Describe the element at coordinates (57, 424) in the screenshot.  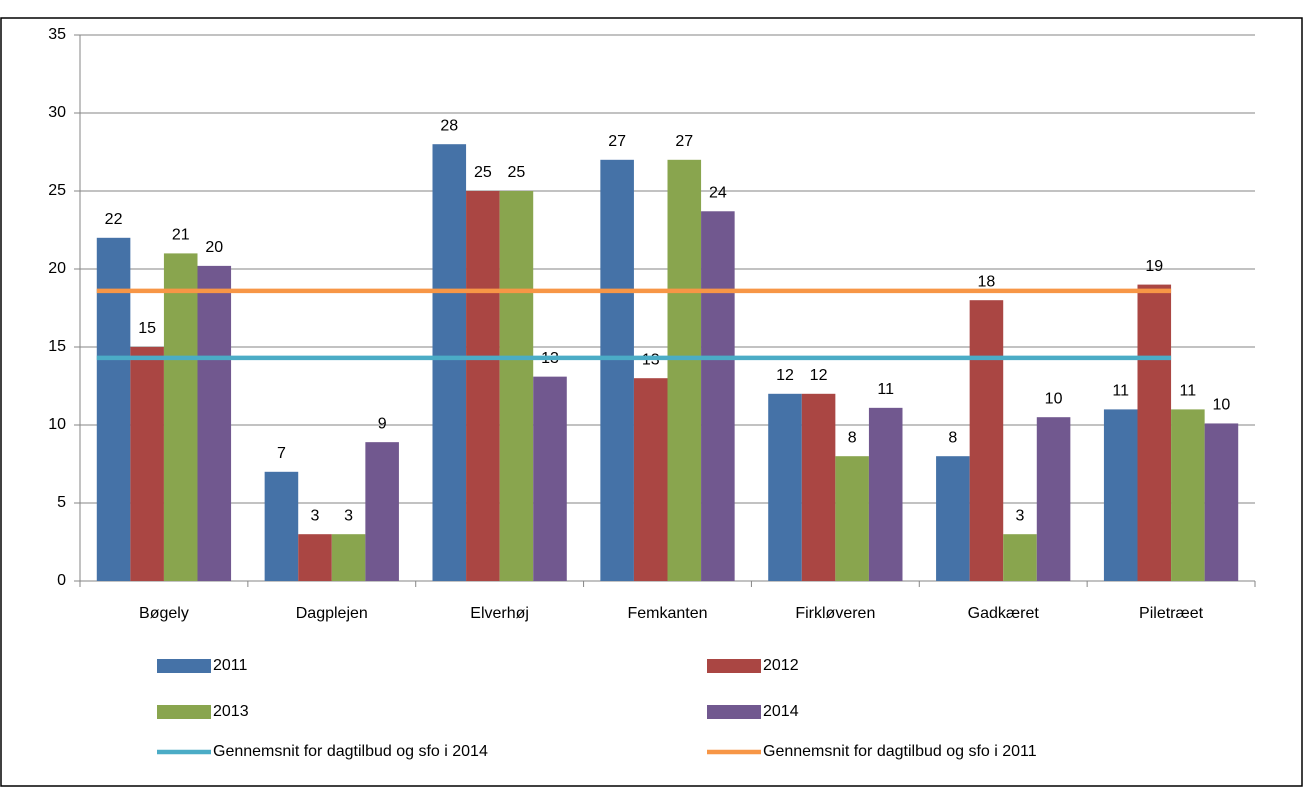
I see `y-tick-label: 10` at that location.